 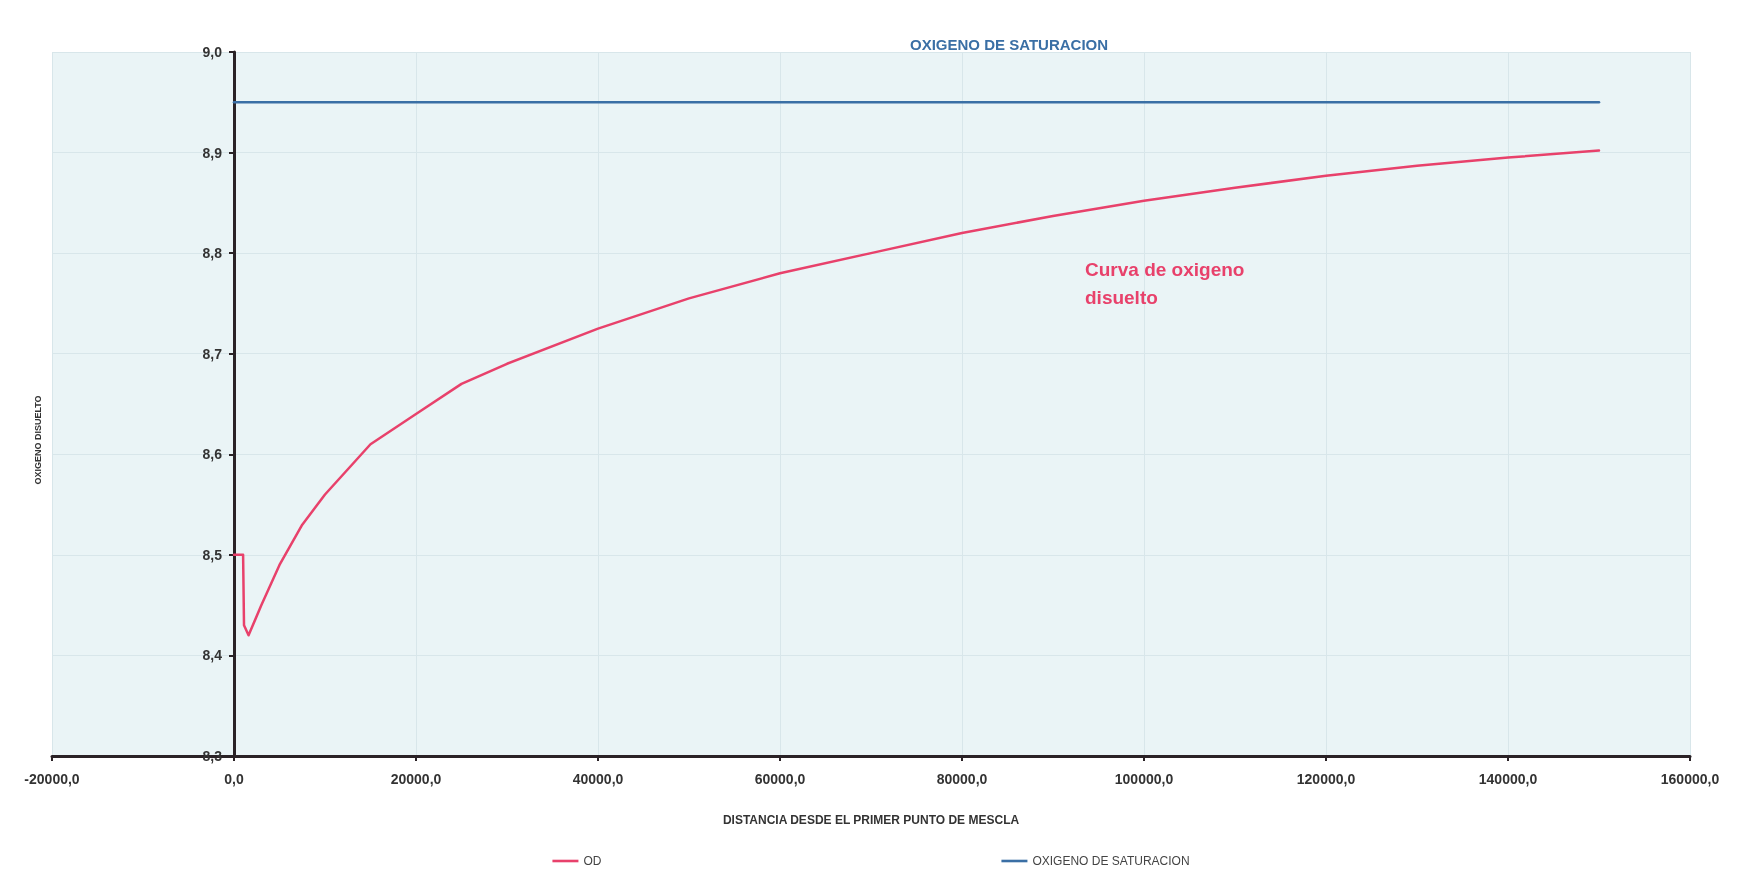 What do you see at coordinates (598, 779) in the screenshot?
I see `x-tick-label: 40000,0` at bounding box center [598, 779].